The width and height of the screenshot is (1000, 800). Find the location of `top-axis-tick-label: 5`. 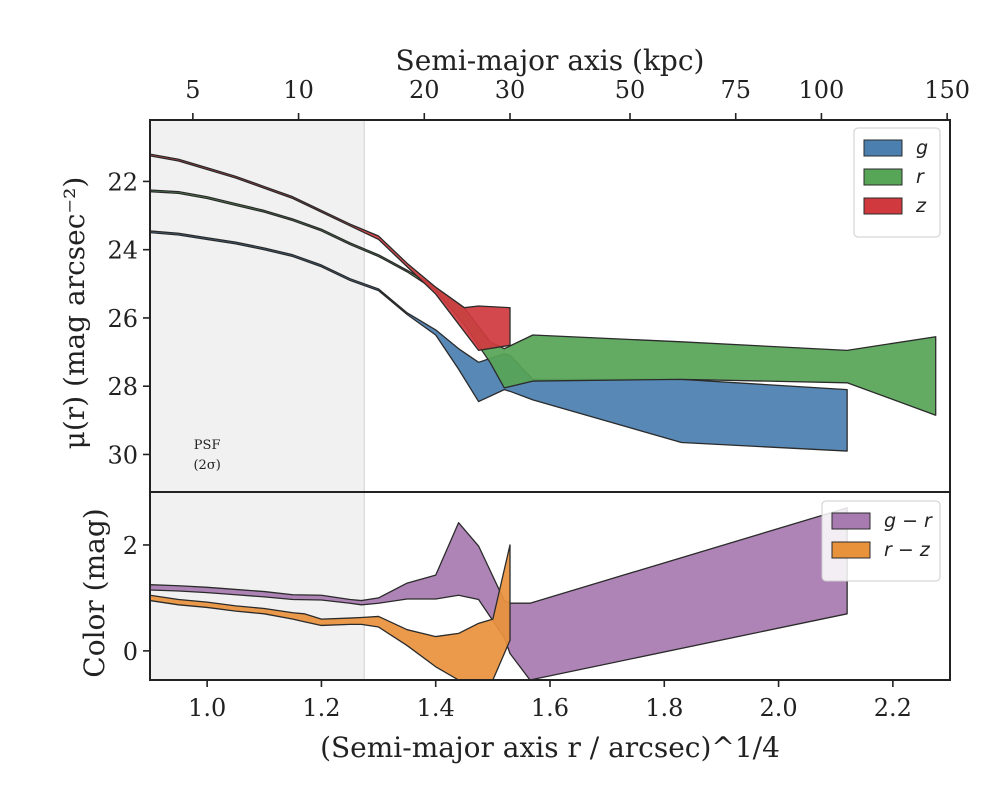

top-axis-tick-label: 5 is located at coordinates (192, 90).